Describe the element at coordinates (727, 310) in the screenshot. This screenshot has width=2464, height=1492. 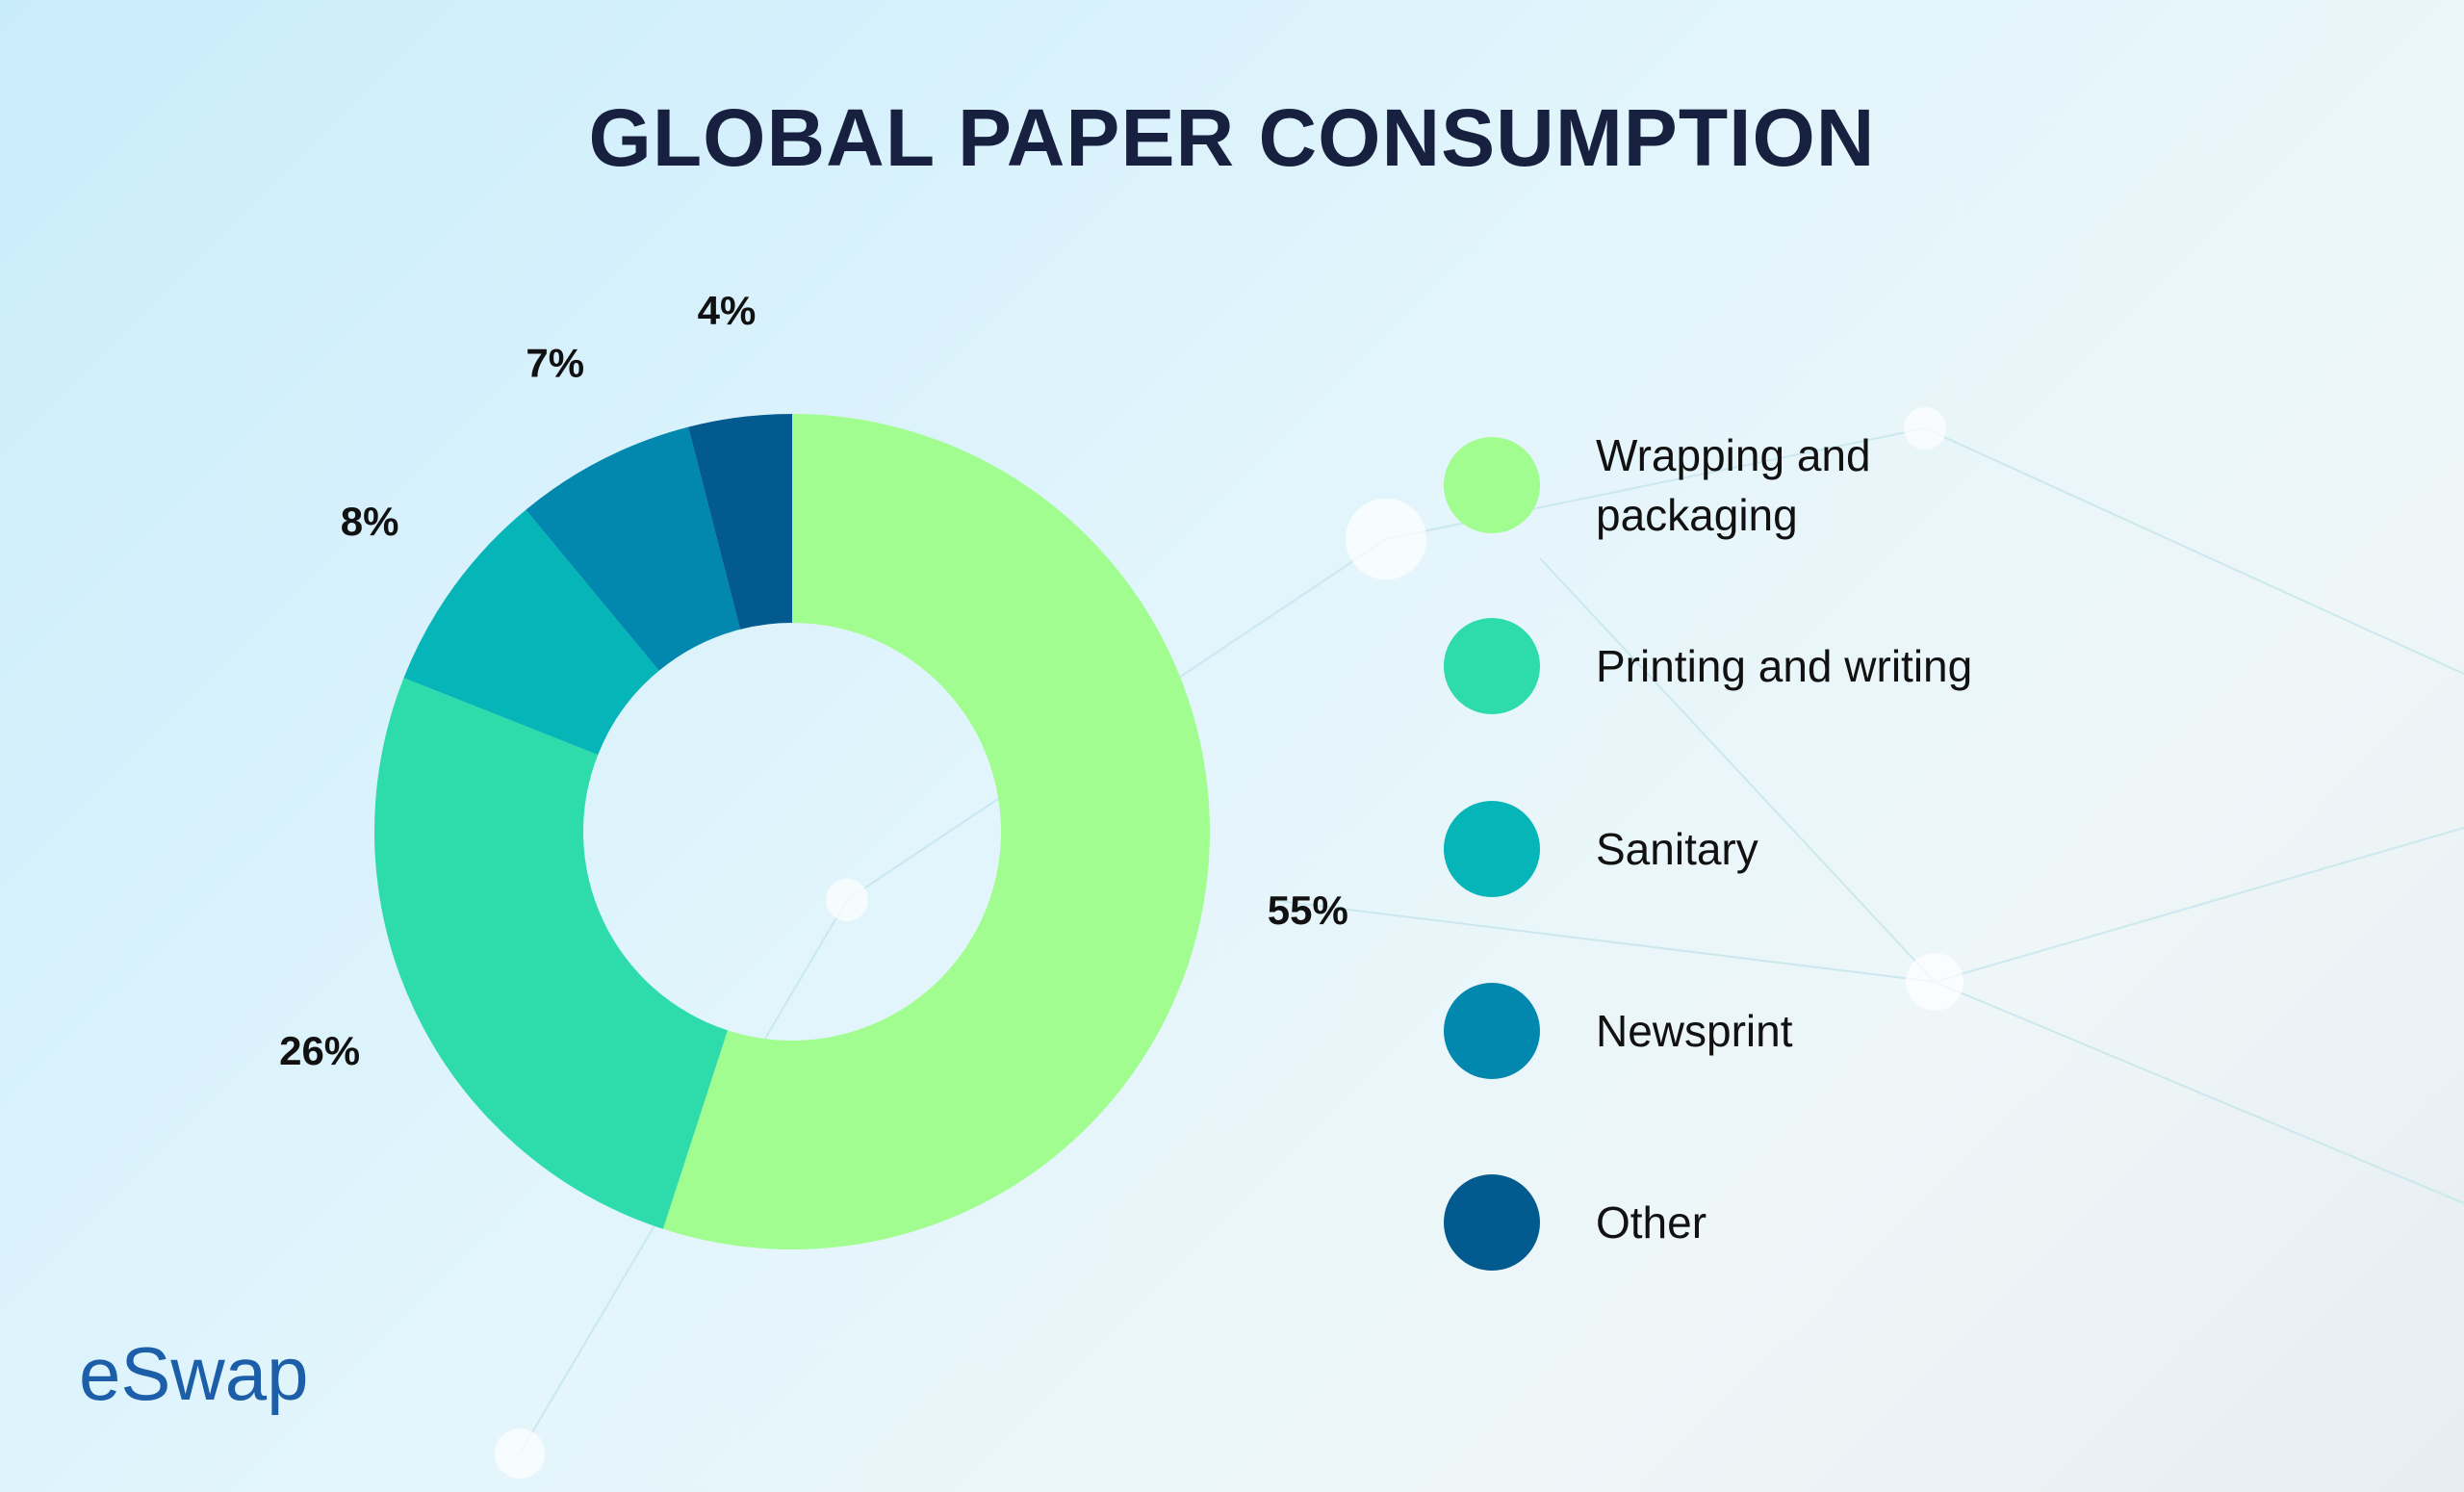
I see `value-label: 4%` at that location.